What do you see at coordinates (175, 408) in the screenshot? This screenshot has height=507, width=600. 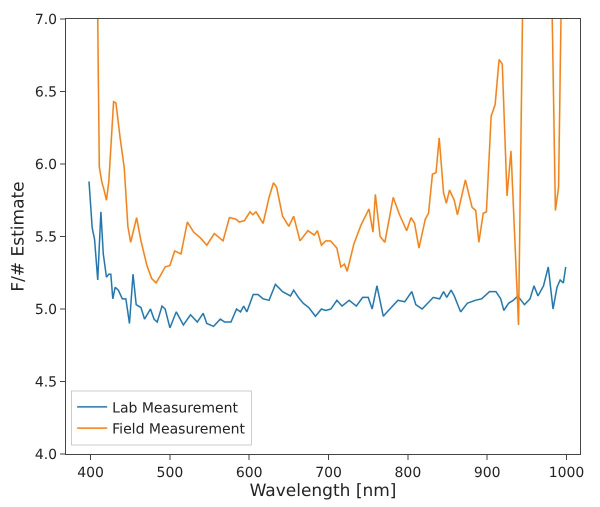 I see `legend-label: Lab Measurement` at bounding box center [175, 408].